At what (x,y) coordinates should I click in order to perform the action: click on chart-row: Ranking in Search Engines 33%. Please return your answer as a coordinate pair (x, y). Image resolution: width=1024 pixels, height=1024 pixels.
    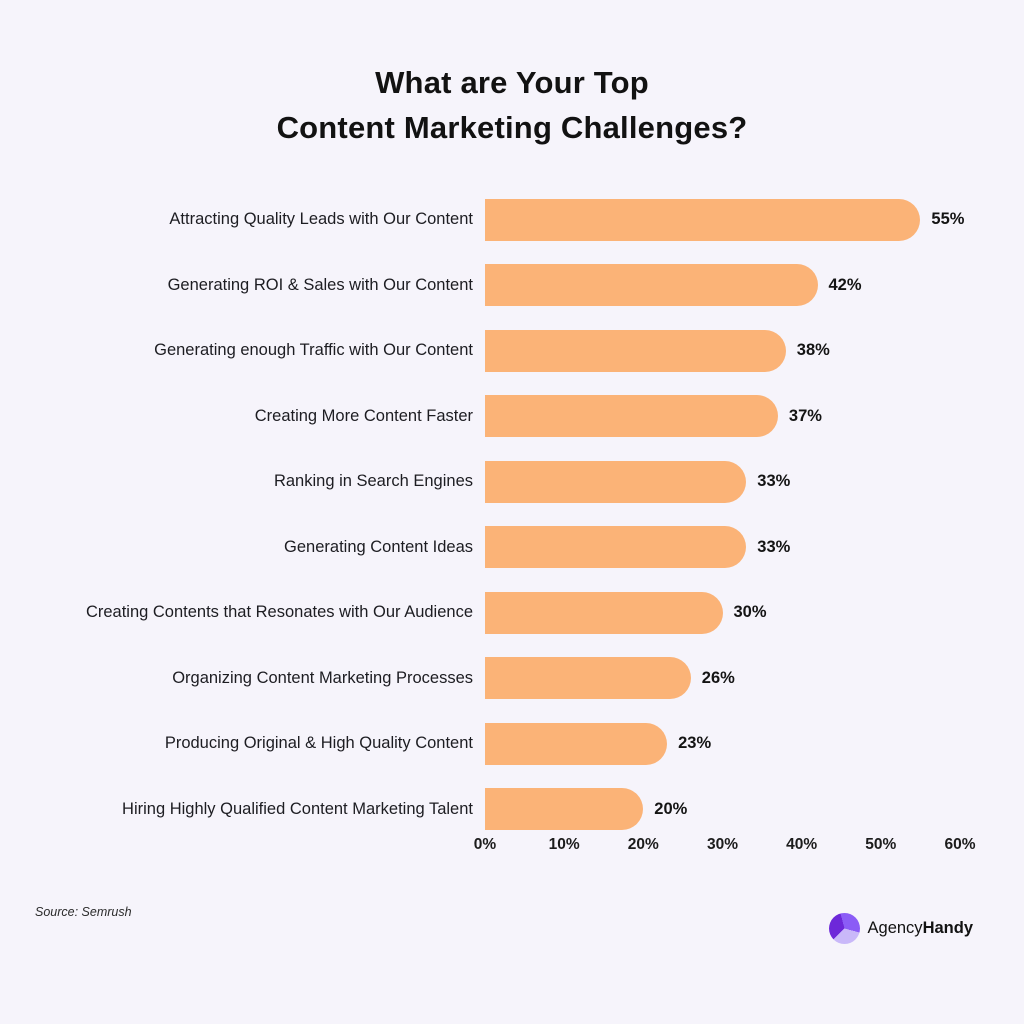
    Looking at the image, I should click on (512, 482).